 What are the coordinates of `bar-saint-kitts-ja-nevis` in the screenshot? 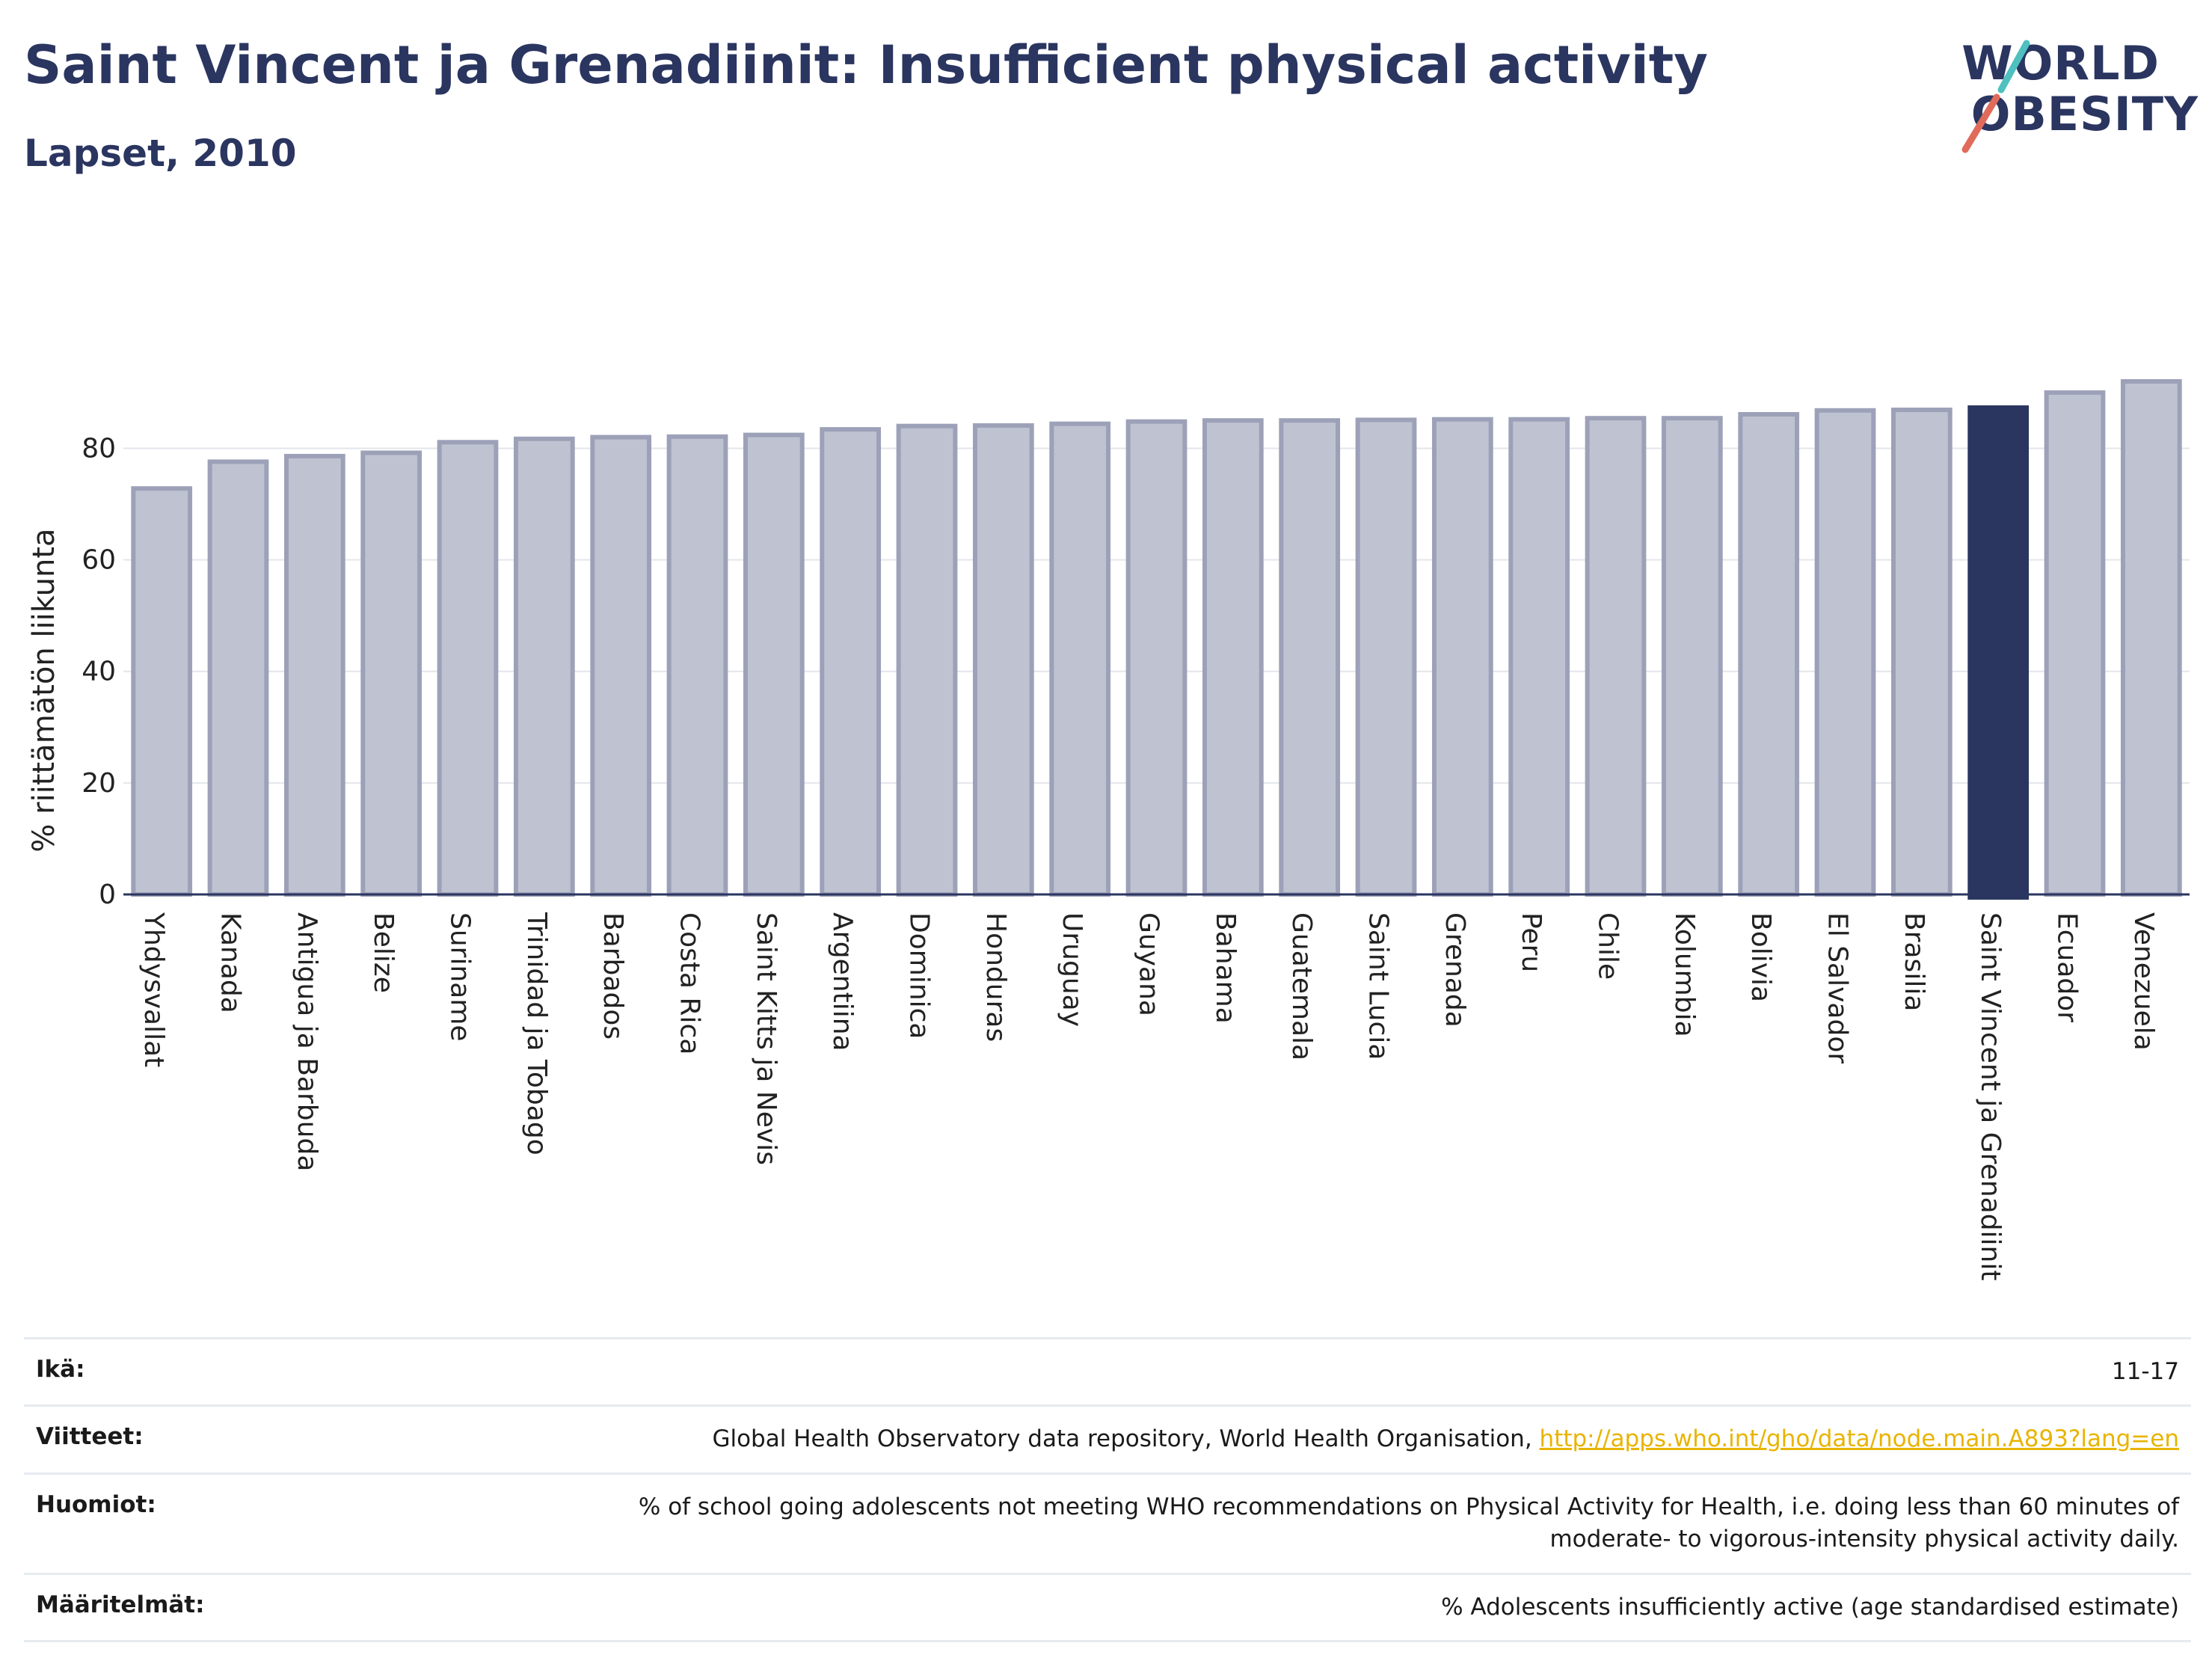 It's located at (774, 664).